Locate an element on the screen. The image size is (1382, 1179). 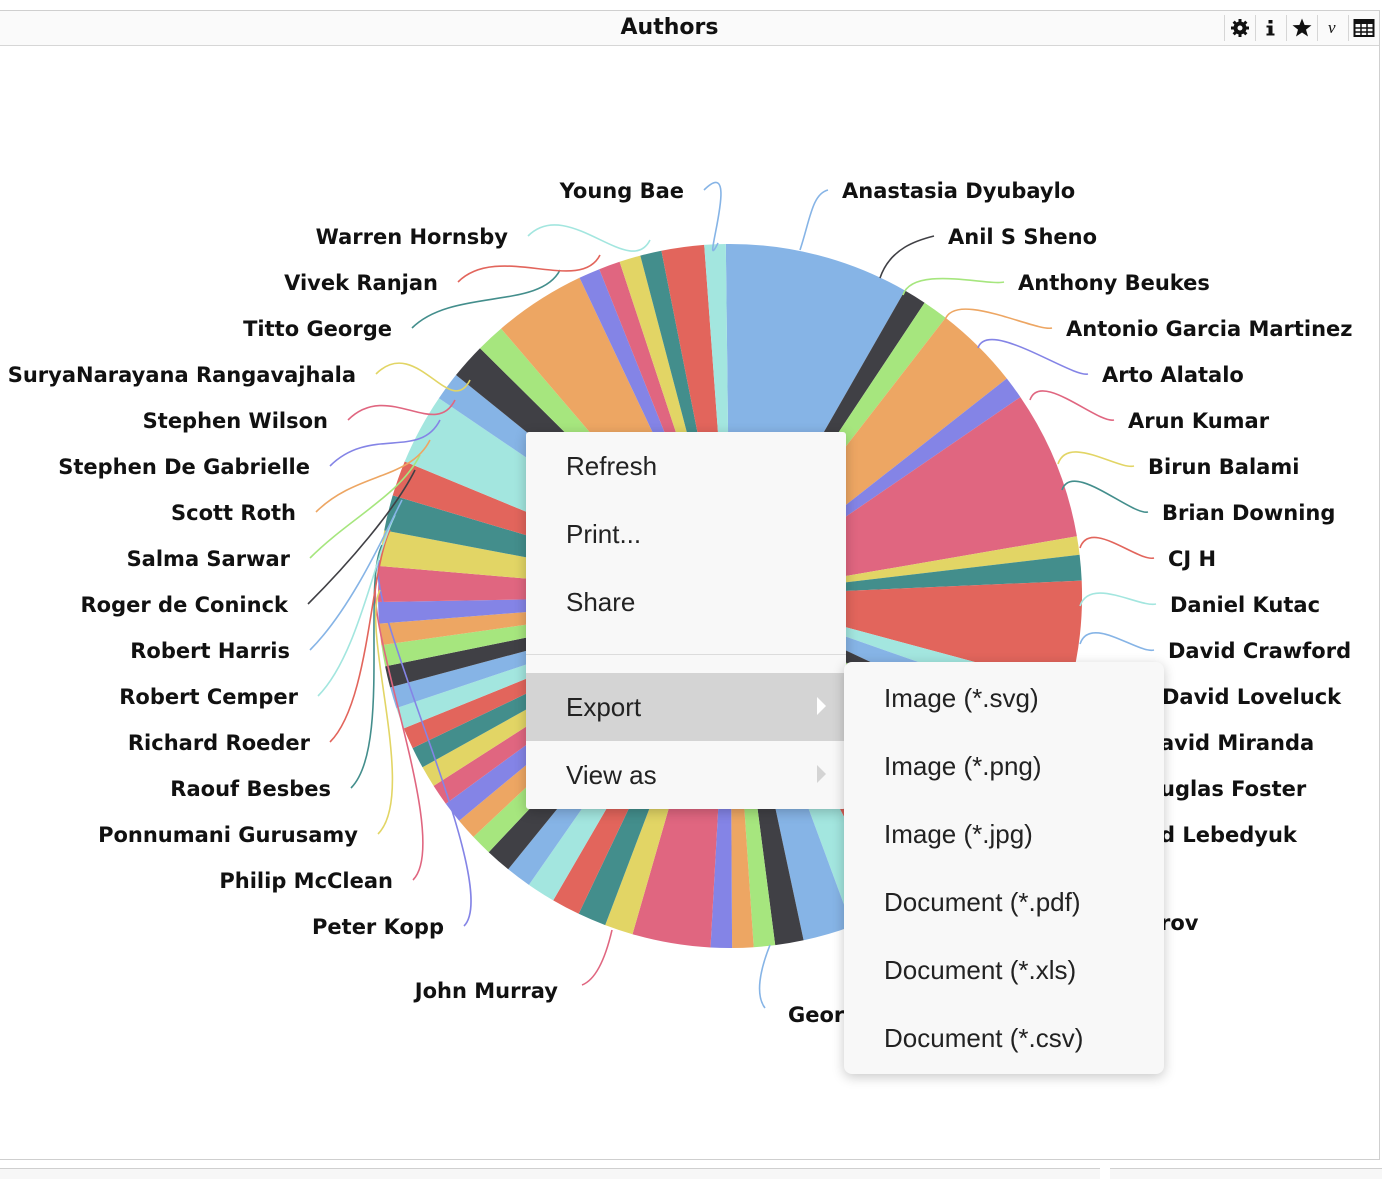
export-svg: Image (*.svg) is located at coordinates (1004, 698).